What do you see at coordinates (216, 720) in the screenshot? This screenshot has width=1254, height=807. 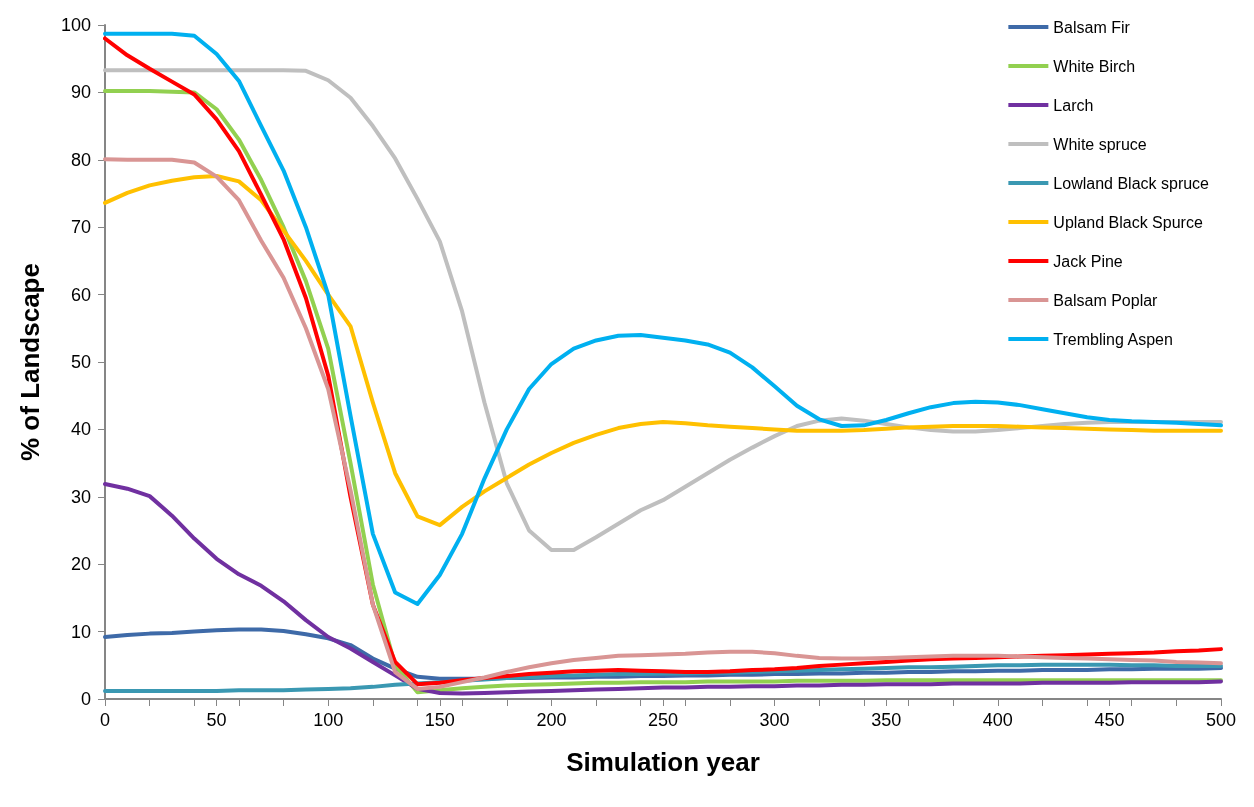 I see `x-tick-label: 50` at bounding box center [216, 720].